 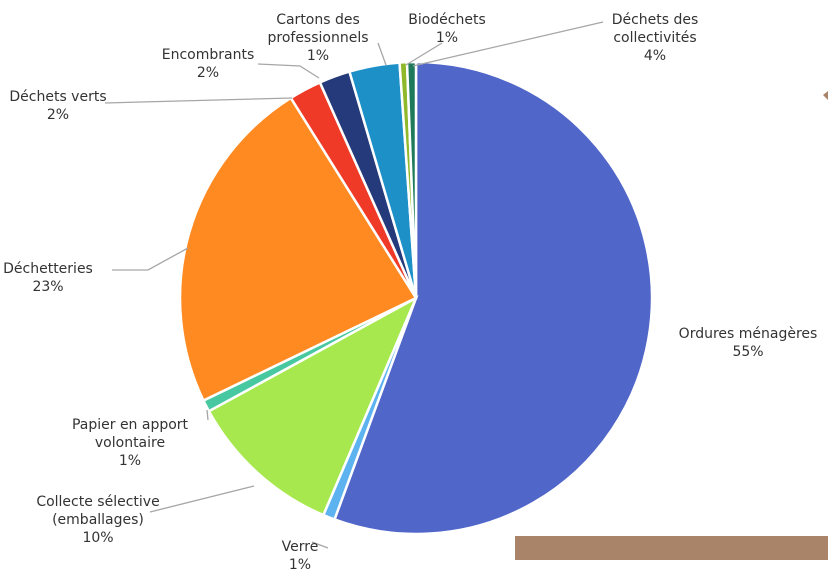 I want to click on data-label-ordures-menageres: Ordures ménagères 55%, so click(x=748, y=343).